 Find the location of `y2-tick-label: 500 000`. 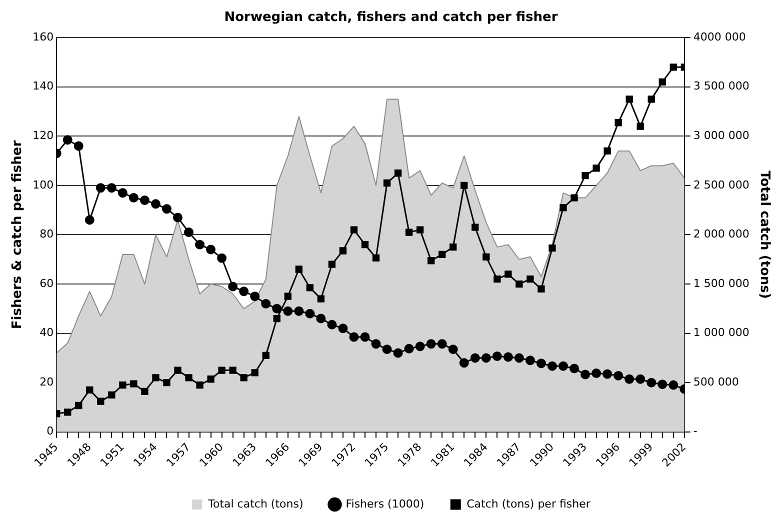

y2-tick-label: 500 000 is located at coordinates (716, 381).